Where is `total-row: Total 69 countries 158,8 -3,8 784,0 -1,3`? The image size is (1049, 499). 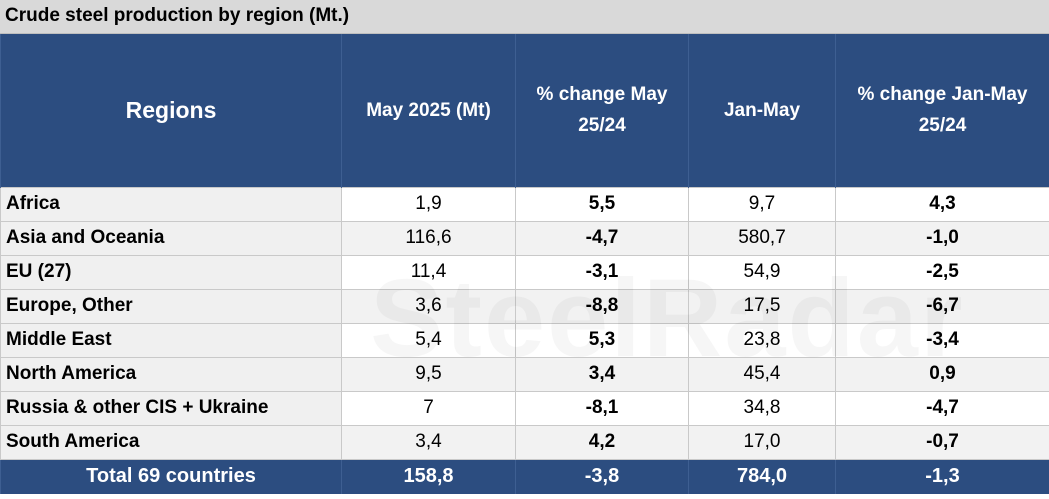 total-row: Total 69 countries 158,8 -3,8 784,0 -1,3 is located at coordinates (524, 476).